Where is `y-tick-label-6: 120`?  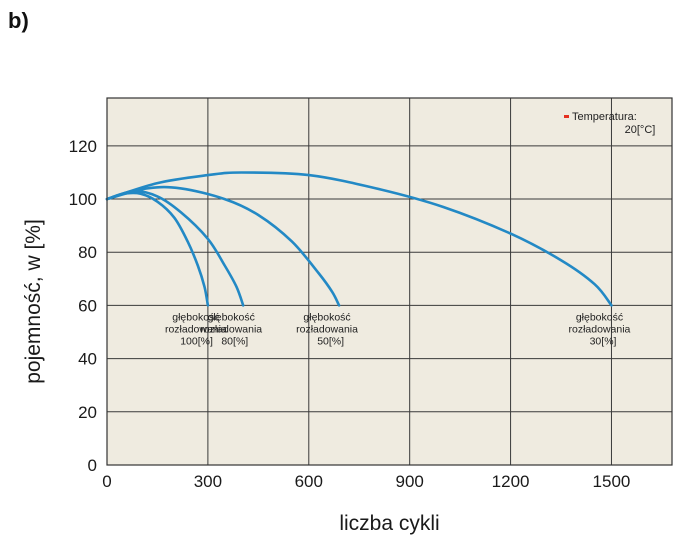 y-tick-label-6: 120 is located at coordinates (83, 146).